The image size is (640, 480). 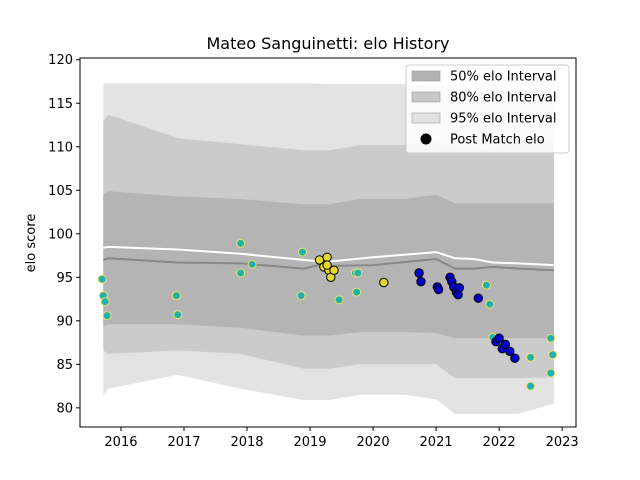 What do you see at coordinates (373, 442) in the screenshot?
I see `x-tick-label: 2020` at bounding box center [373, 442].